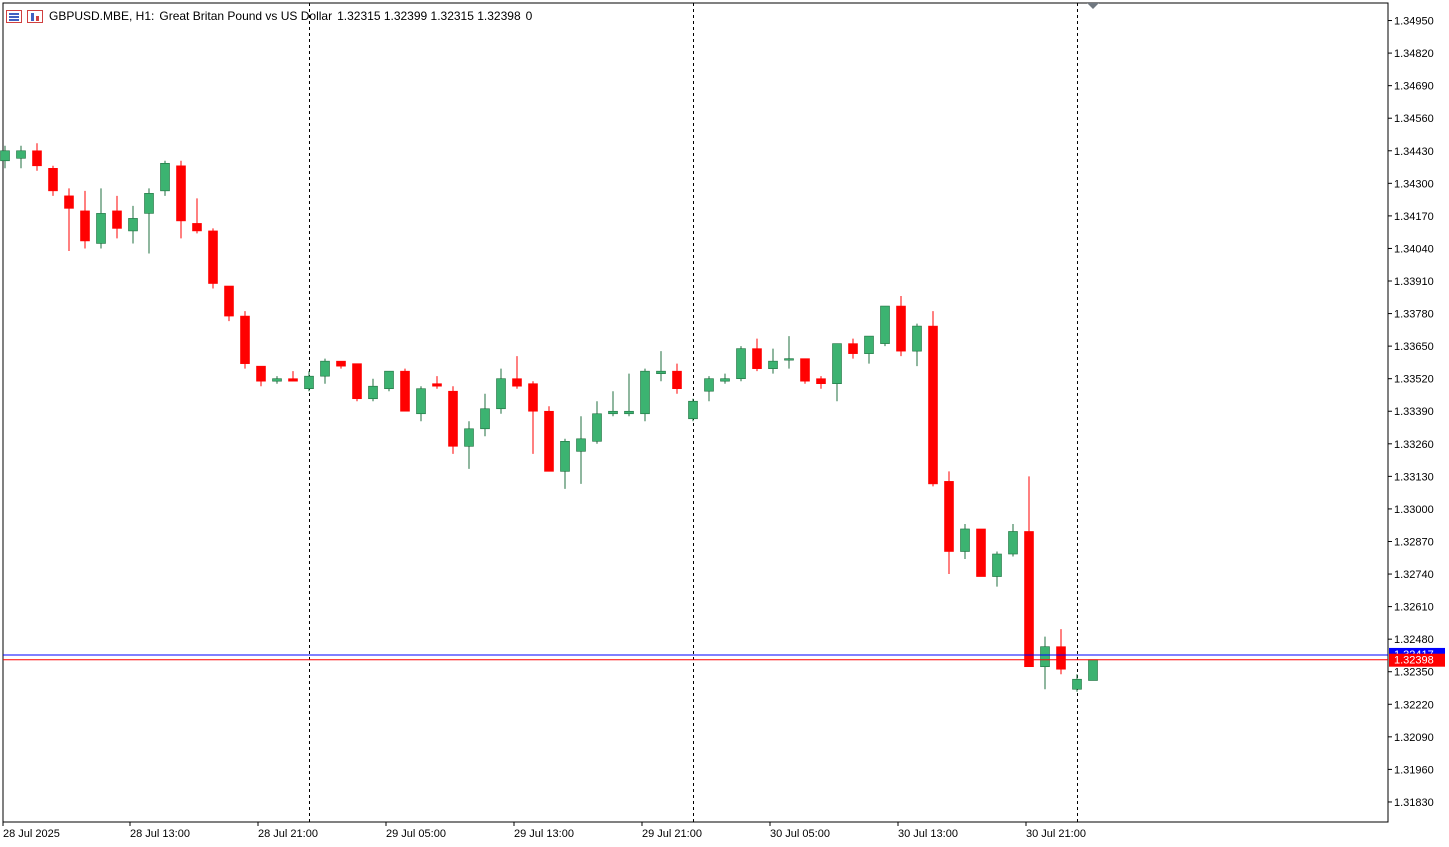  What do you see at coordinates (1414, 673) in the screenshot?
I see `y-tick-label: 1.32350` at bounding box center [1414, 673].